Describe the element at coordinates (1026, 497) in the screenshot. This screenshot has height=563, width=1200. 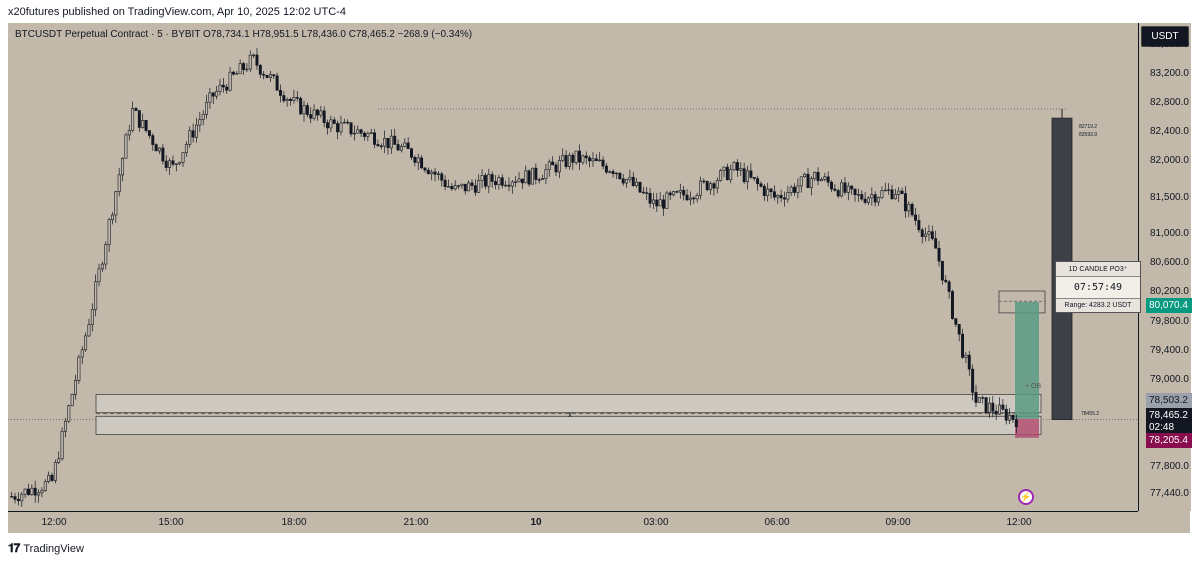
I see `lightning-icon: ⚡` at that location.